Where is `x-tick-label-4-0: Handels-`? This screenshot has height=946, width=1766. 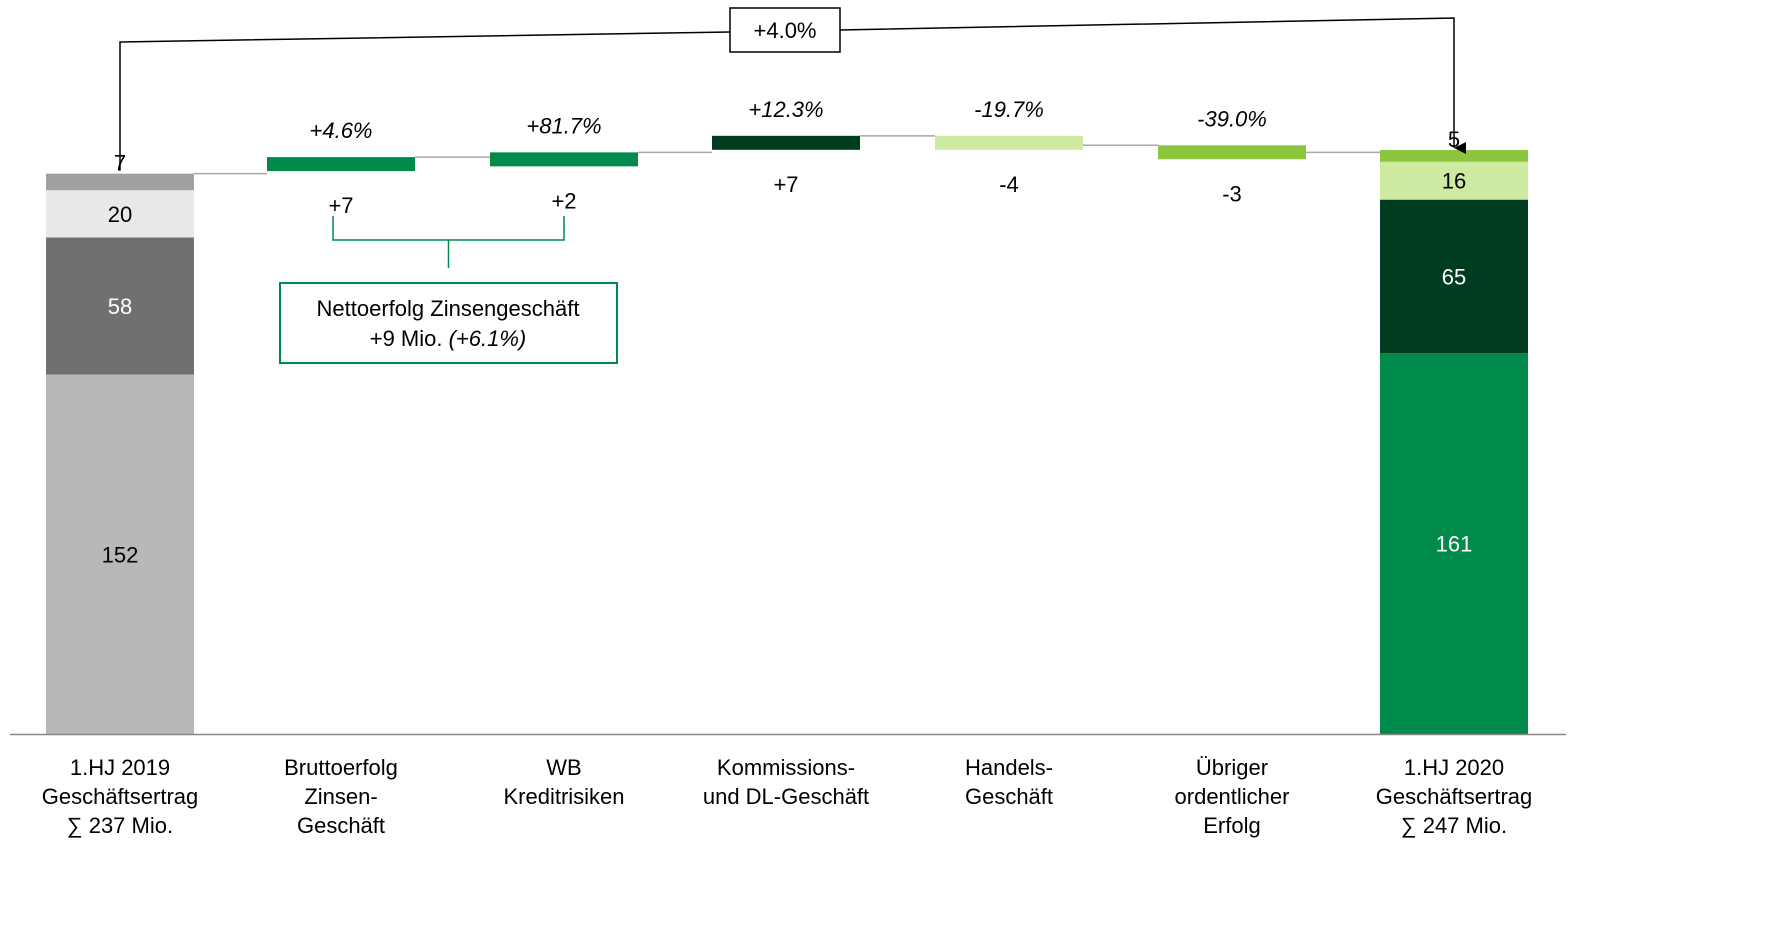
x-tick-label-4-0: Handels- is located at coordinates (1009, 767).